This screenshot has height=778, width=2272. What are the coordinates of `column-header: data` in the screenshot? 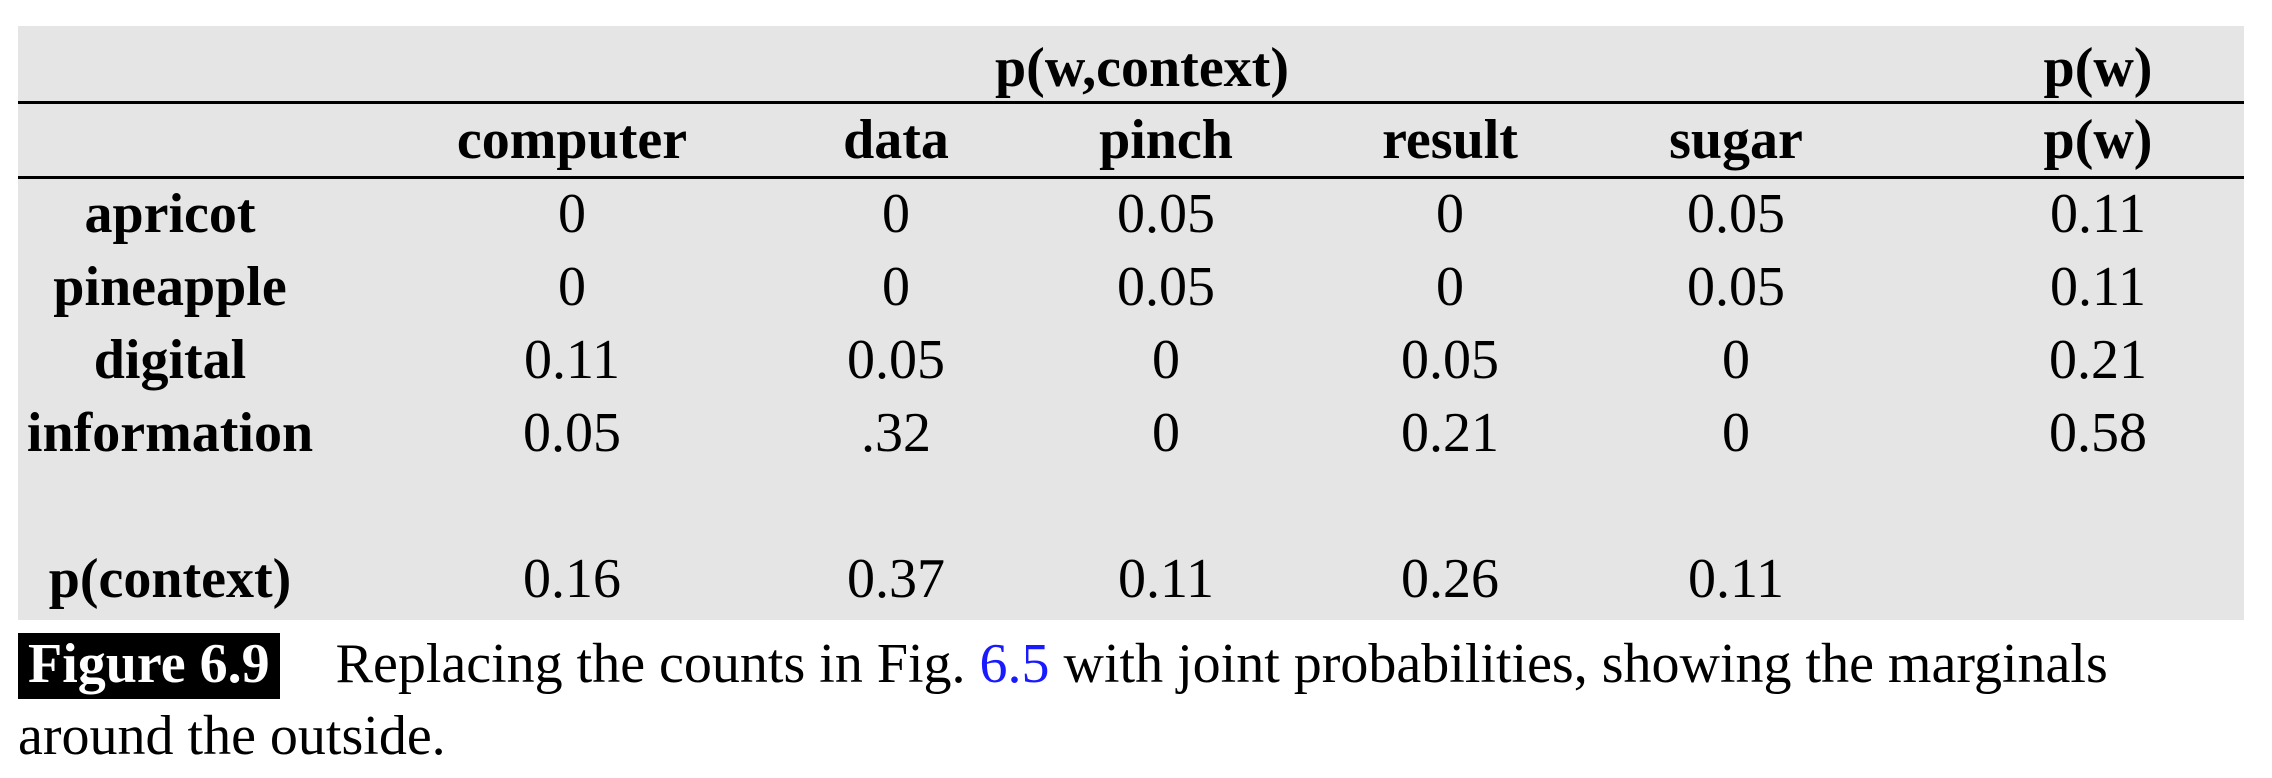 It's located at (896, 140).